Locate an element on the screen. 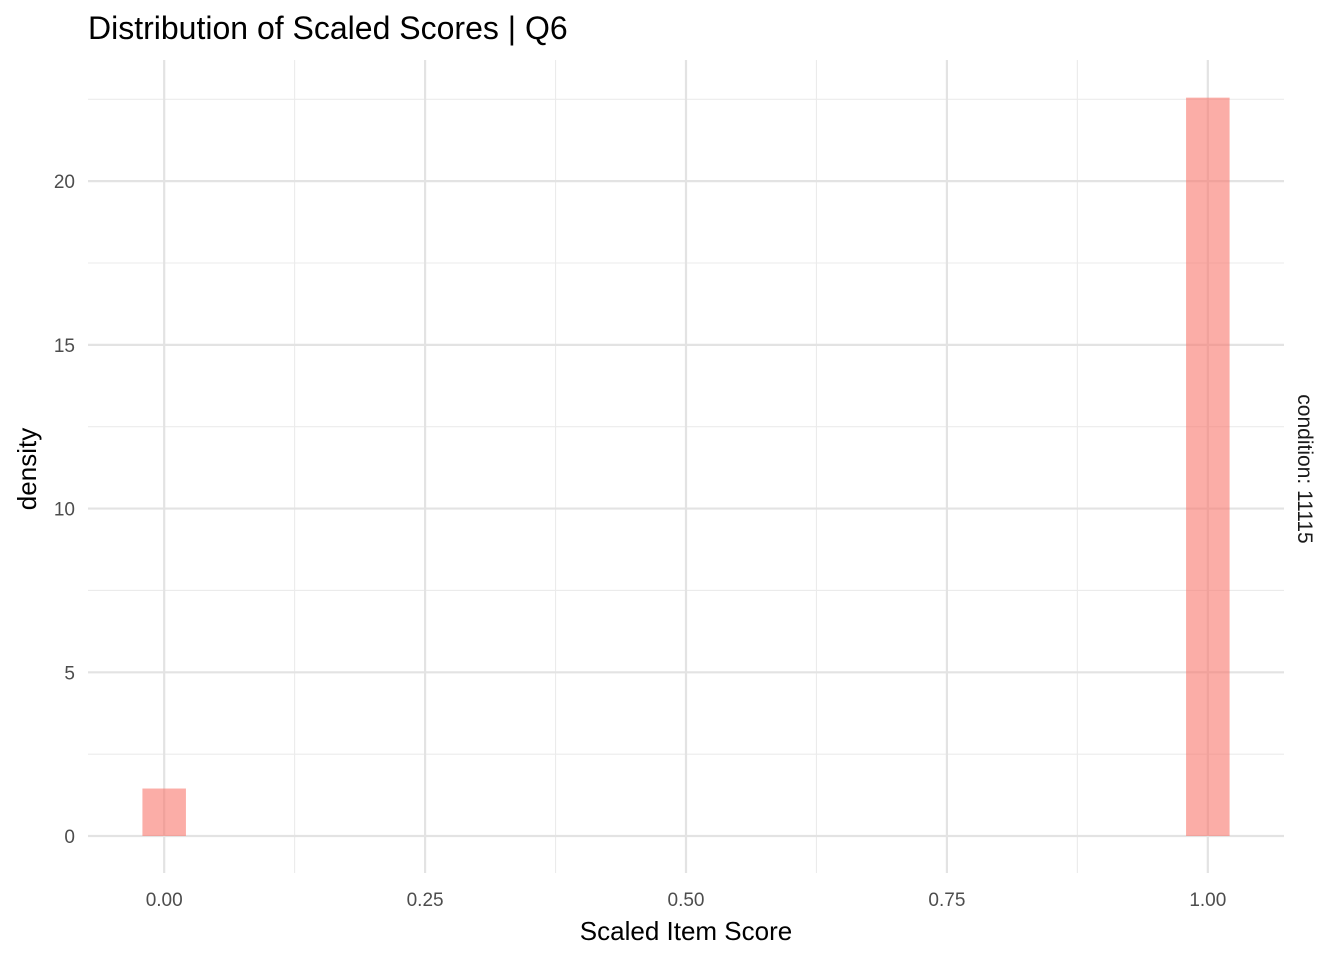  y-tick-label: 15 is located at coordinates (64, 346).